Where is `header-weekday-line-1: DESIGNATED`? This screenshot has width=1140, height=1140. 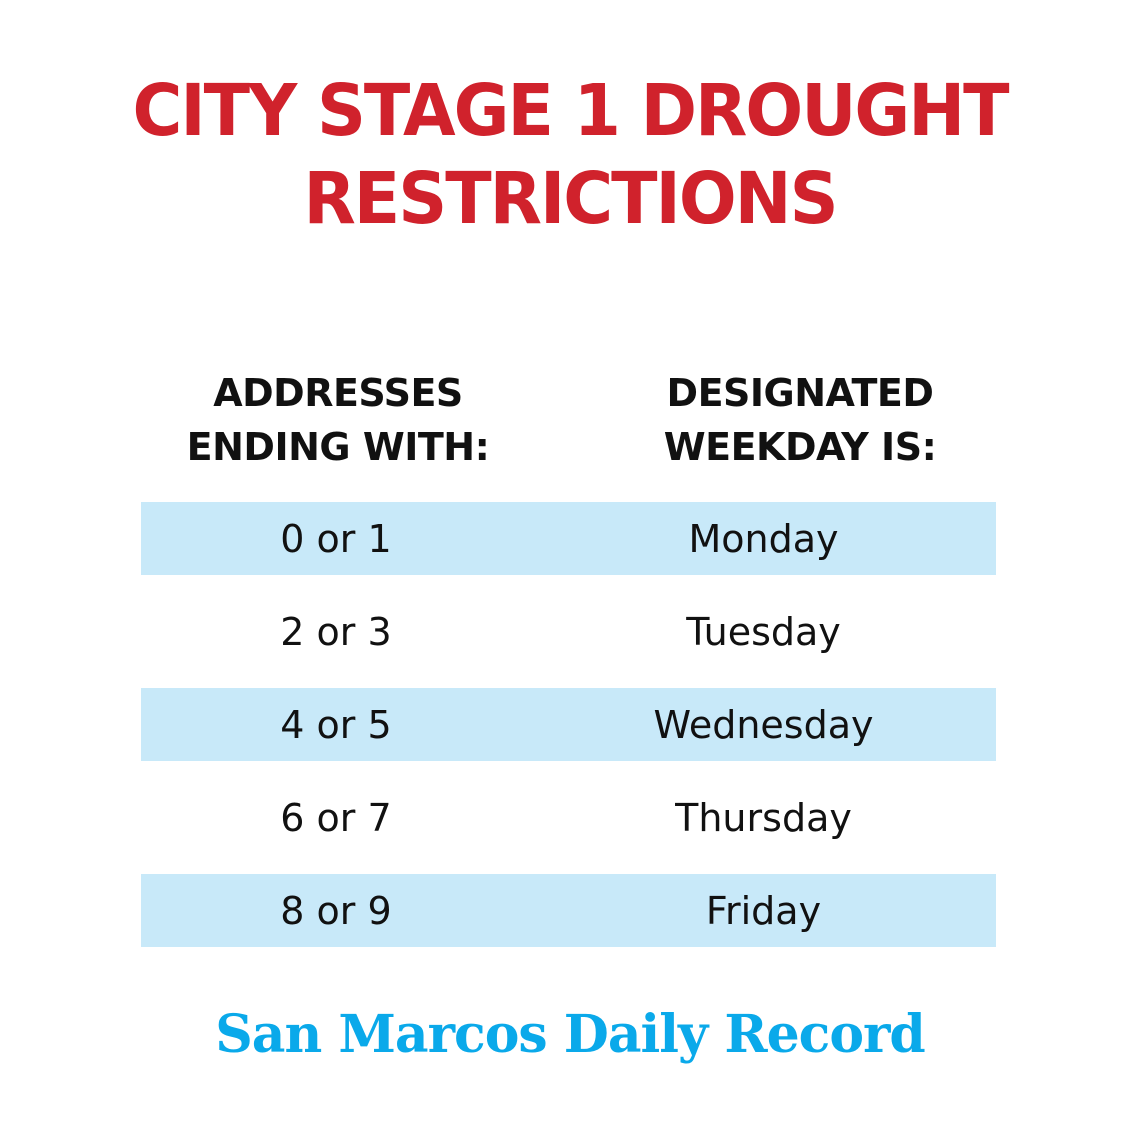
header-weekday-line-1: DESIGNATED is located at coordinates (800, 393).